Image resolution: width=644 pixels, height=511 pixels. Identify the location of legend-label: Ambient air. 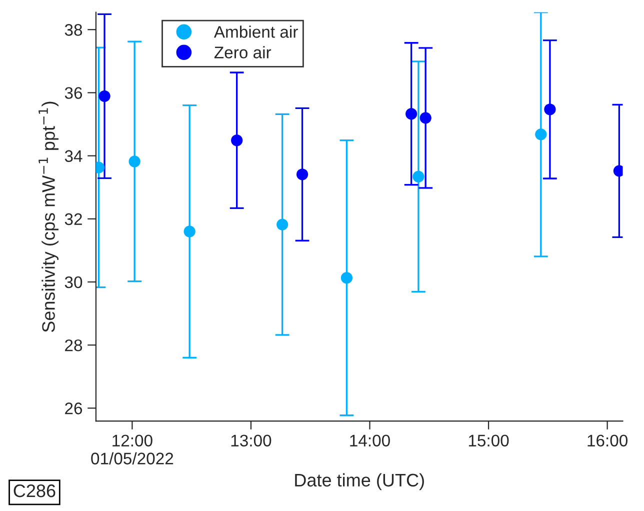
(256, 32).